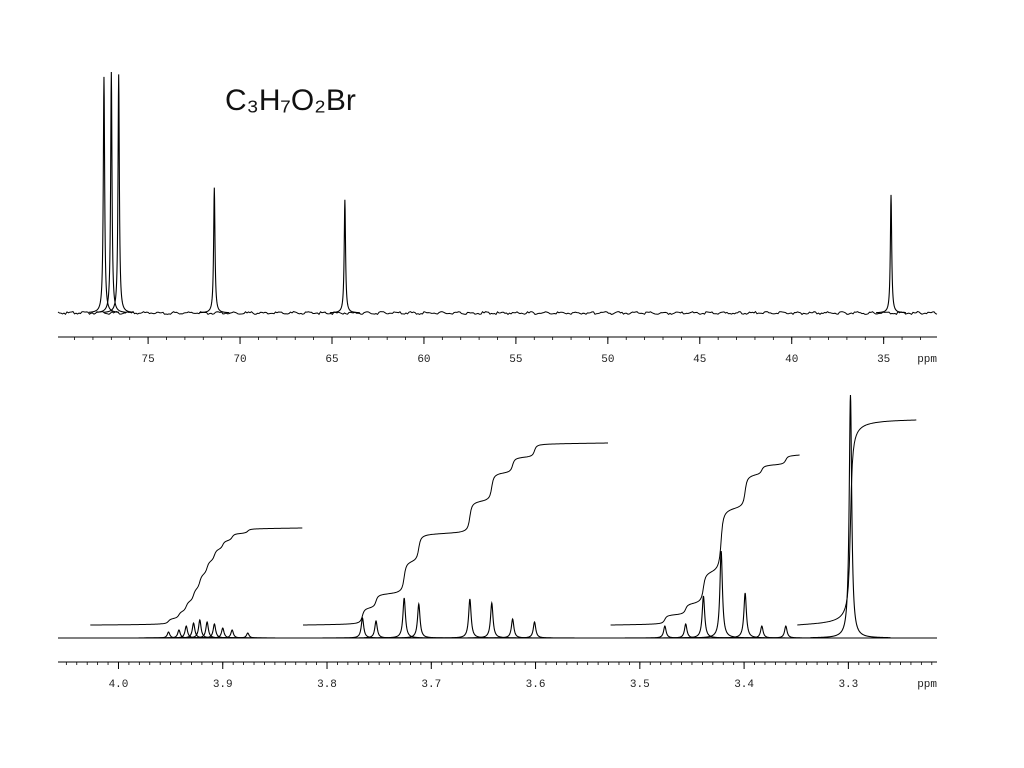 This screenshot has width=1024, height=768. Describe the element at coordinates (640, 685) in the screenshot. I see `x-tick-label: 3.5` at that location.